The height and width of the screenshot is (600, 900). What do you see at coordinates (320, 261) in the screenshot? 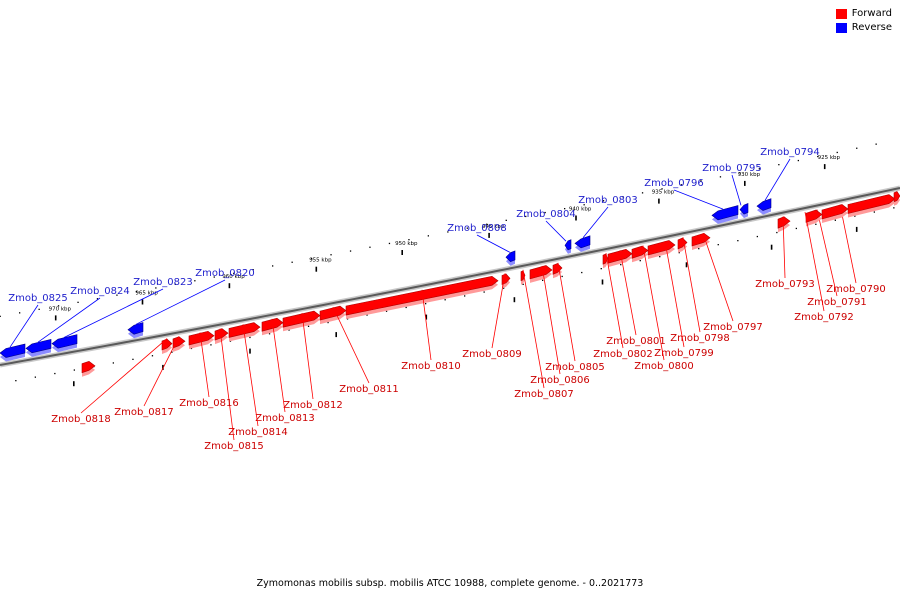
I see `scale-tick-label: 955 kbp` at bounding box center [320, 261].